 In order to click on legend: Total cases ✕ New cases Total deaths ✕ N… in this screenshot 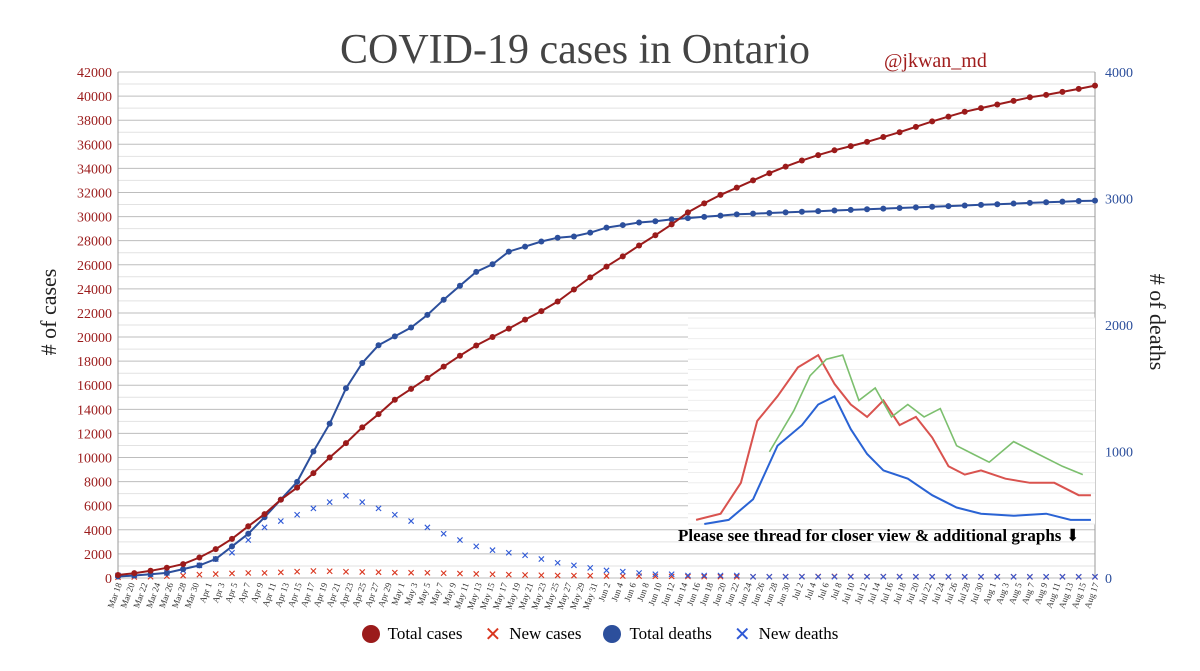, I will do `click(600, 634)`.